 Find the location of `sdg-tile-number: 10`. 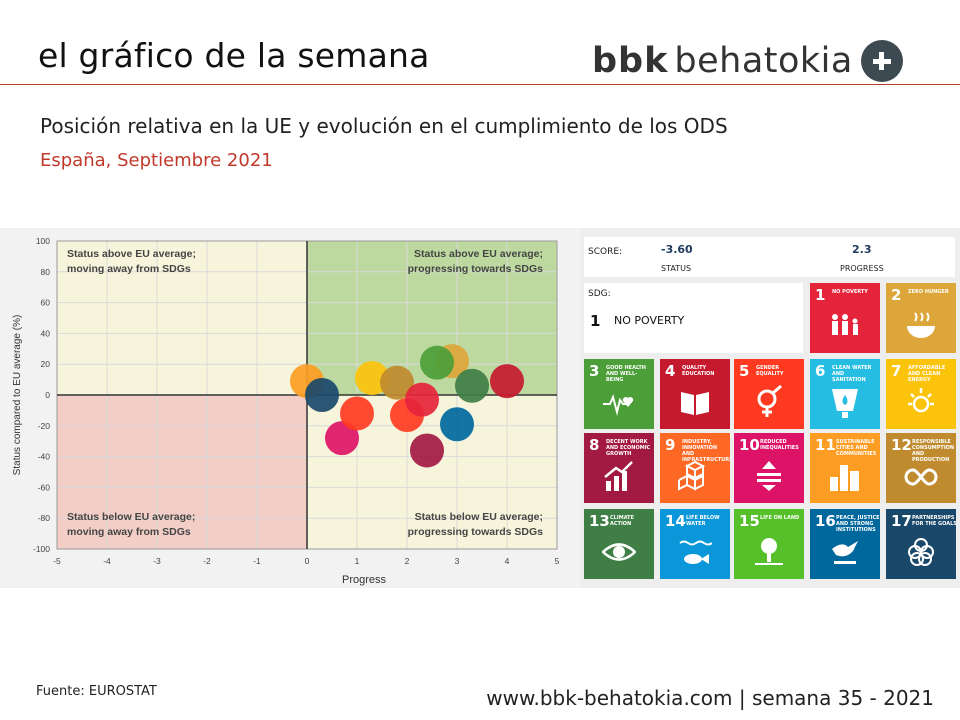

sdg-tile-number: 10 is located at coordinates (749, 445).